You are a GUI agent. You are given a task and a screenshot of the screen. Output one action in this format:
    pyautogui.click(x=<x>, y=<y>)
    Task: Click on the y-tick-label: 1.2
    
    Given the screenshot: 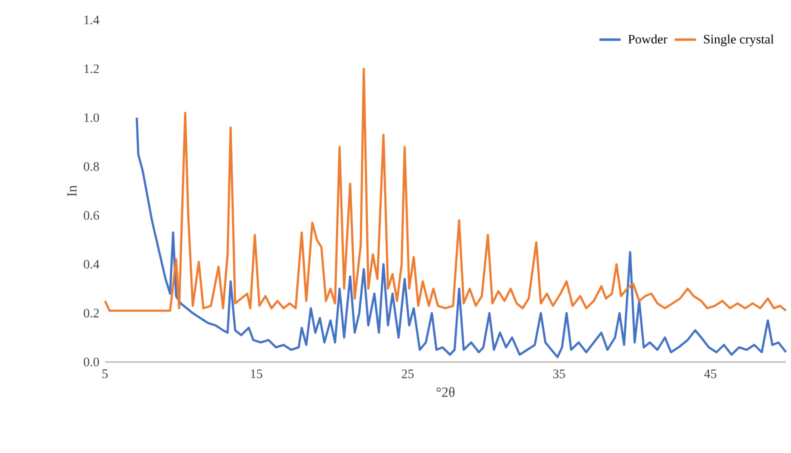 What is the action you would take?
    pyautogui.click(x=91, y=69)
    